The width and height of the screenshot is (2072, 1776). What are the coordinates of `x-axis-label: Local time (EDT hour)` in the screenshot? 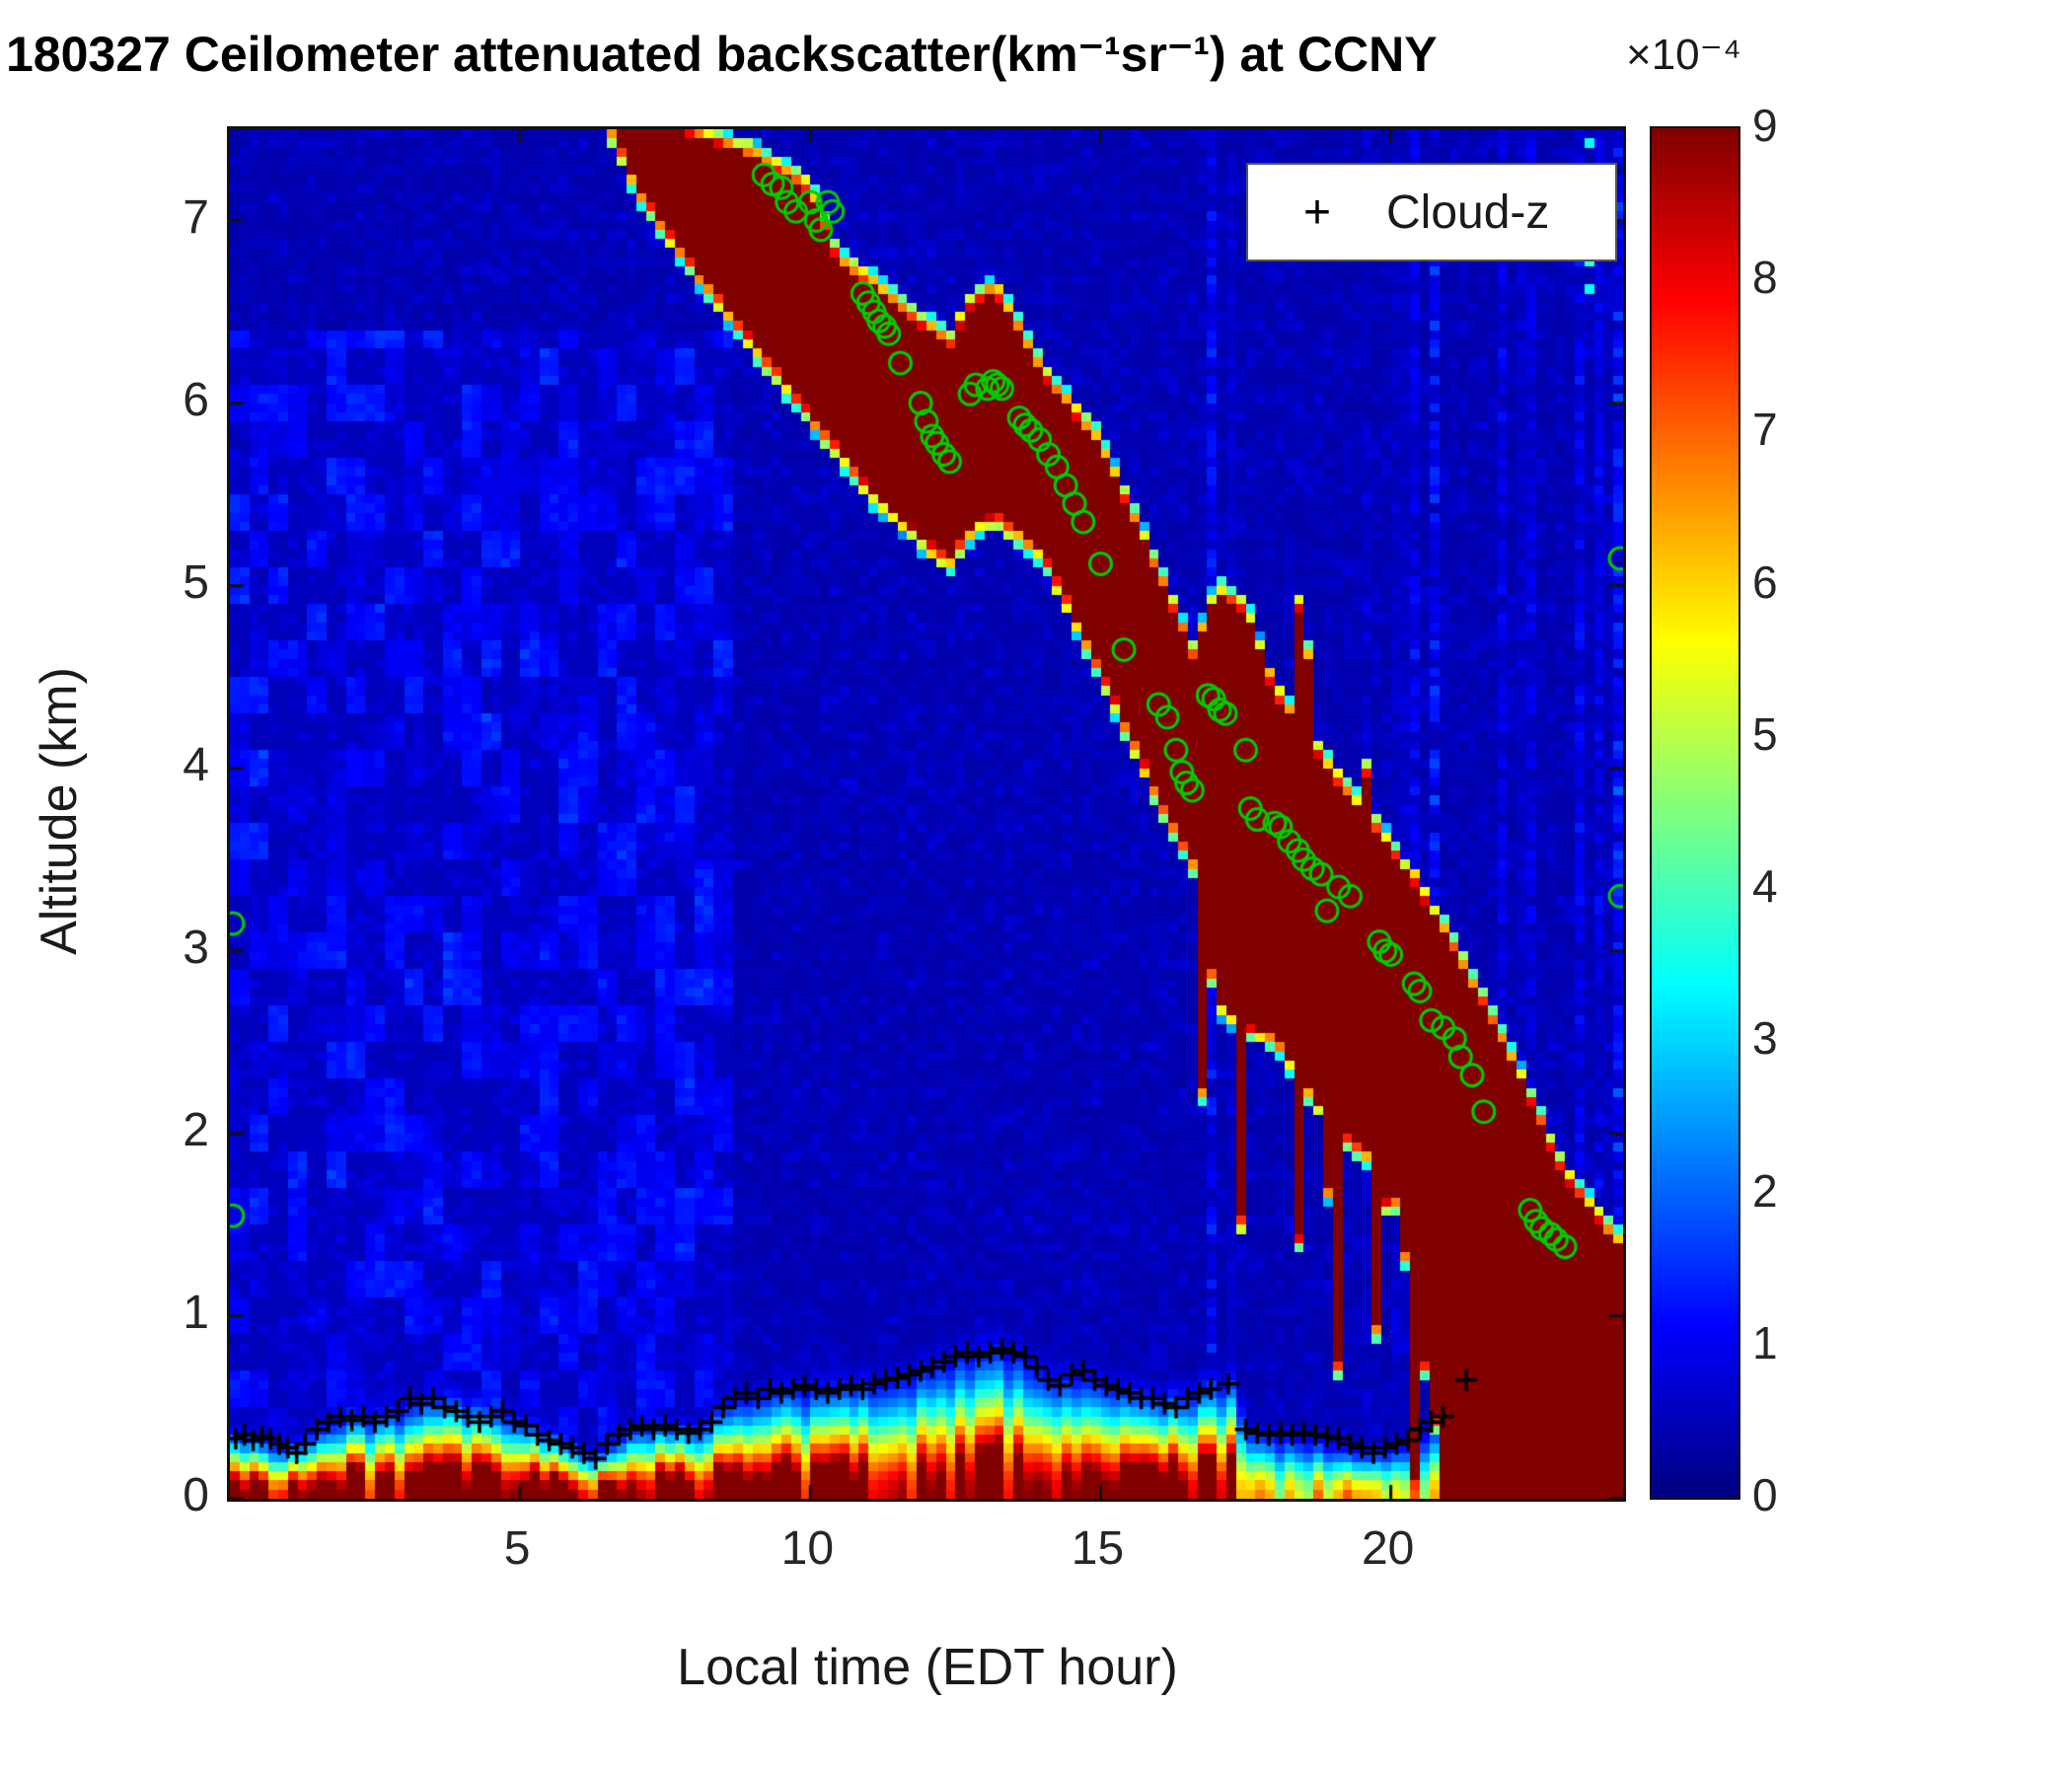 It's located at (928, 1668).